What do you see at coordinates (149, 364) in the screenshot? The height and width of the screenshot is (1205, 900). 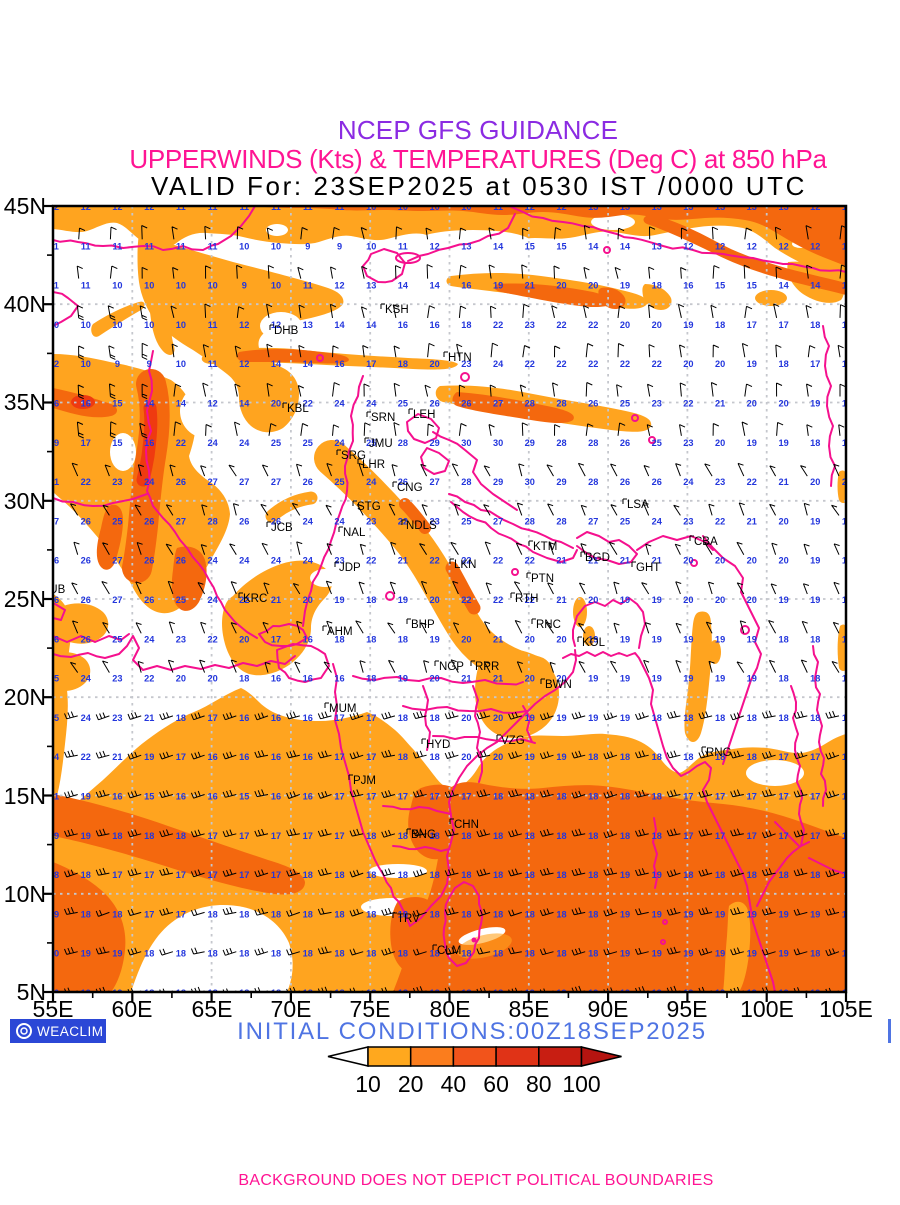 I see `svg-text: 9` at bounding box center [149, 364].